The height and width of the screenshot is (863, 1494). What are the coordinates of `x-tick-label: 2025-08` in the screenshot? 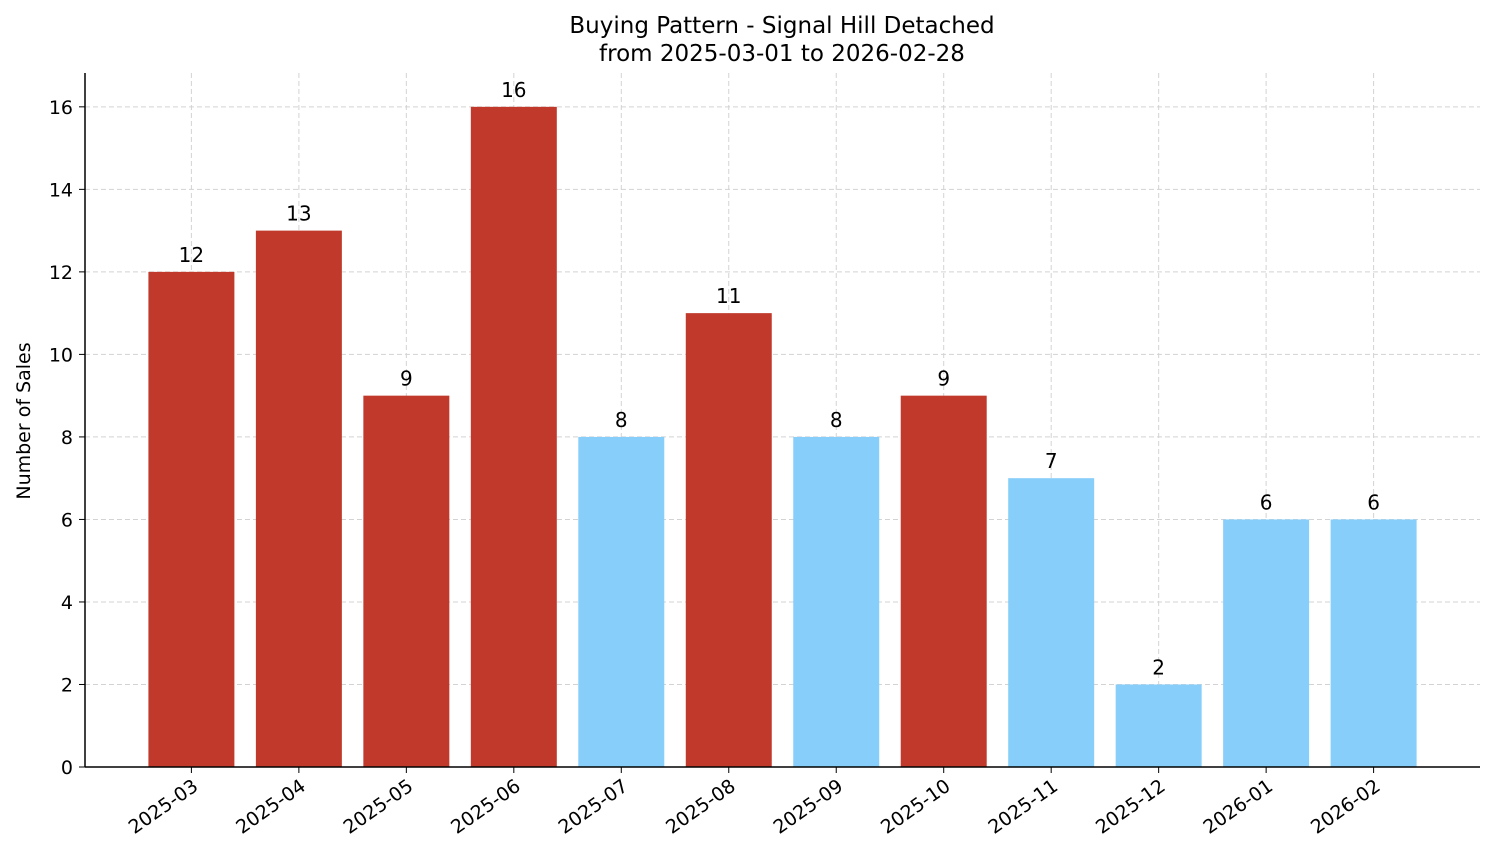 It's located at (701, 807).